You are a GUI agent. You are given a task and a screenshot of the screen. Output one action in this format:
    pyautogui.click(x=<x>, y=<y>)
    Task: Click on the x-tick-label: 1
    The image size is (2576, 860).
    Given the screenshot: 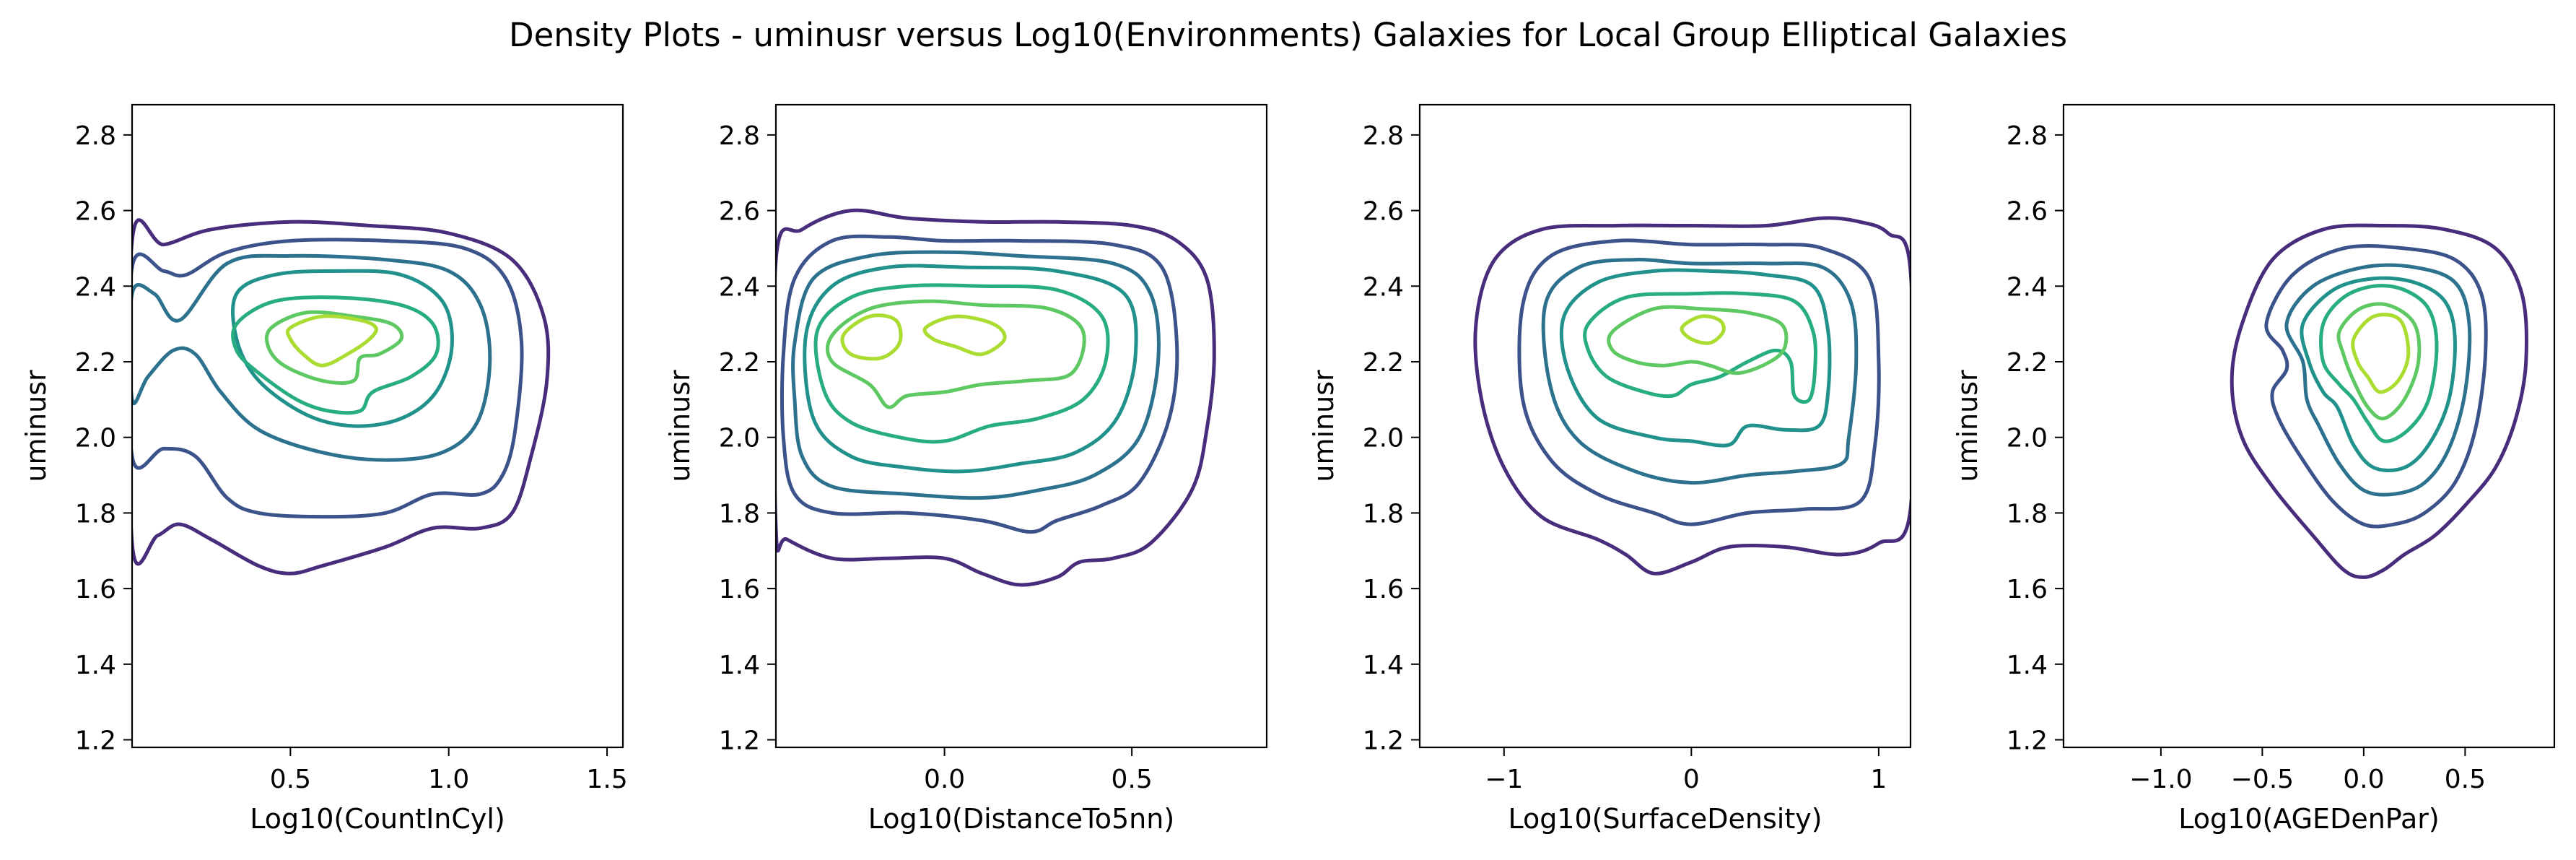 What is the action you would take?
    pyautogui.click(x=1878, y=779)
    